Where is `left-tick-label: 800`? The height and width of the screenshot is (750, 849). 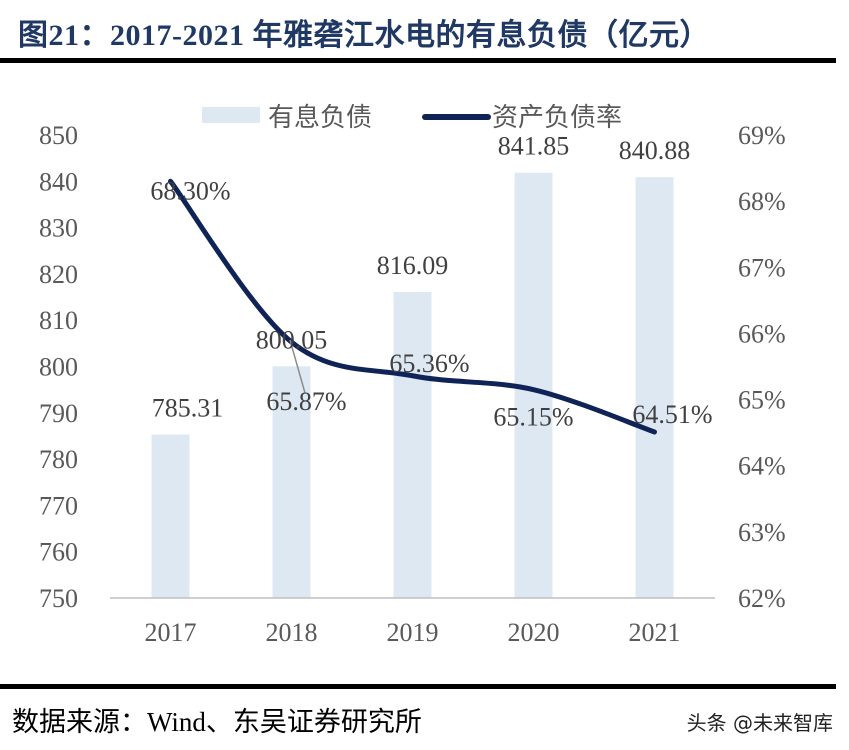 left-tick-label: 800 is located at coordinates (58, 367).